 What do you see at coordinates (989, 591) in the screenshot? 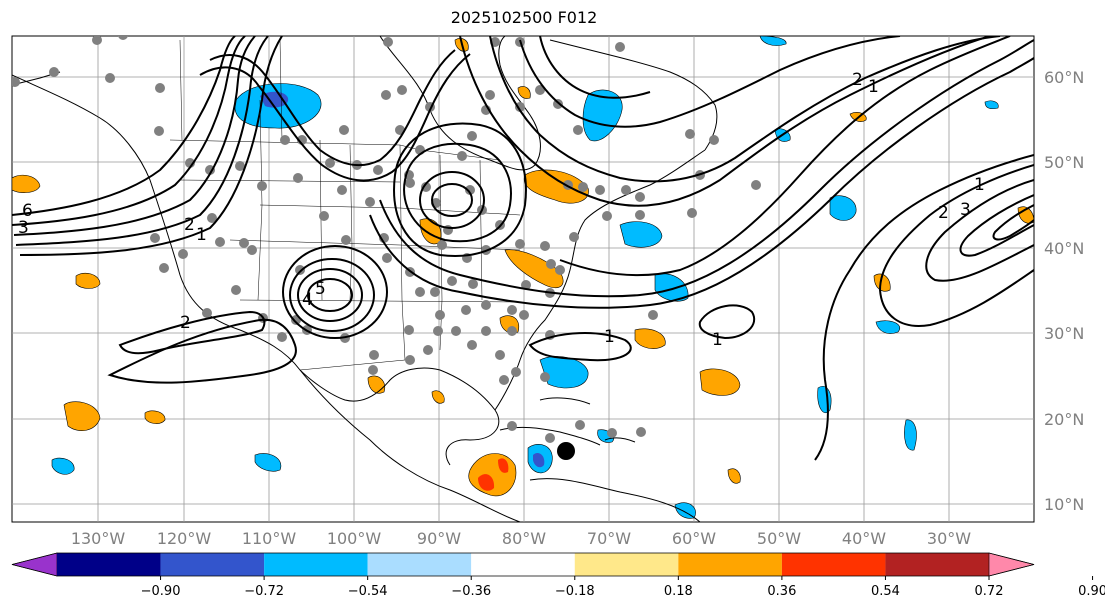
I see `colorbar-tick-label: 0.72` at bounding box center [989, 591].